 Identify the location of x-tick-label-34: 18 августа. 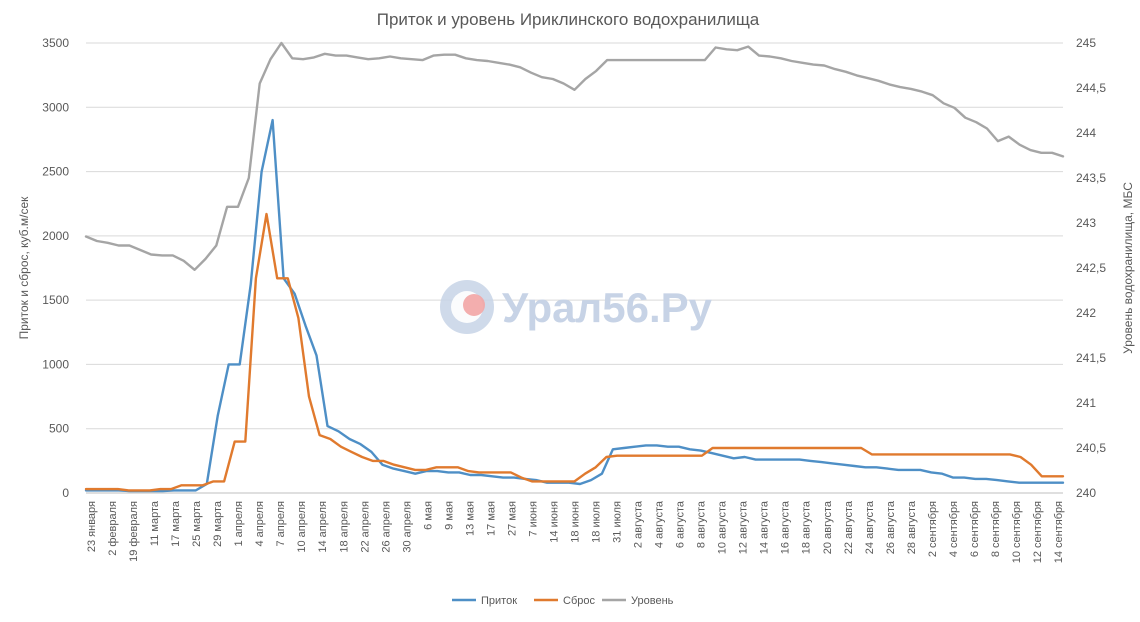
(807, 527).